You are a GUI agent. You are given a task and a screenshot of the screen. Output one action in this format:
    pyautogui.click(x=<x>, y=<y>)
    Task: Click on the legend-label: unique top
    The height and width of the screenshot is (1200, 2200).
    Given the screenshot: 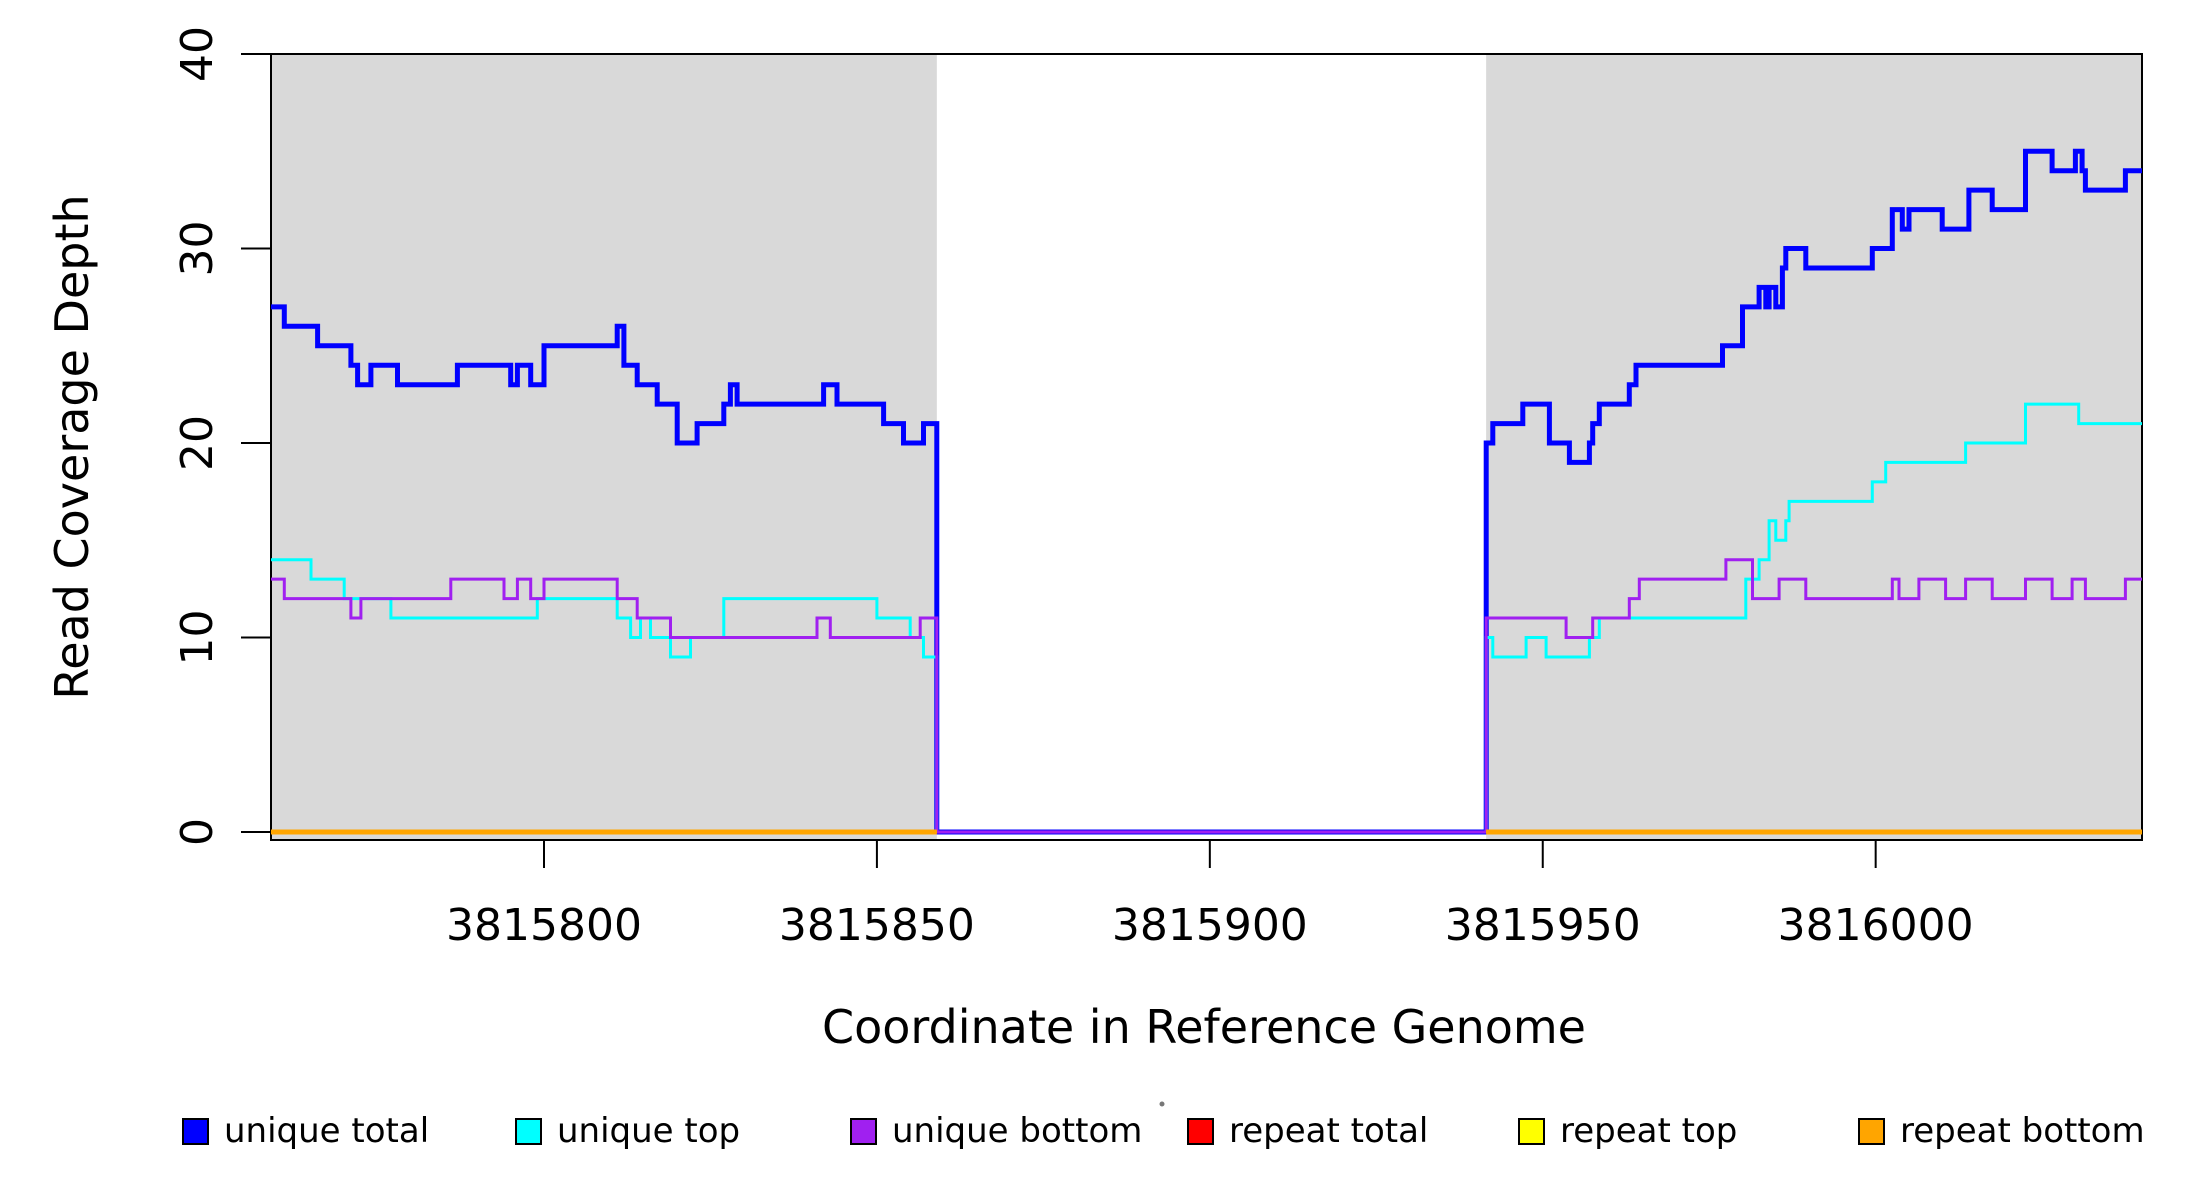 What is the action you would take?
    pyautogui.click(x=649, y=1131)
    